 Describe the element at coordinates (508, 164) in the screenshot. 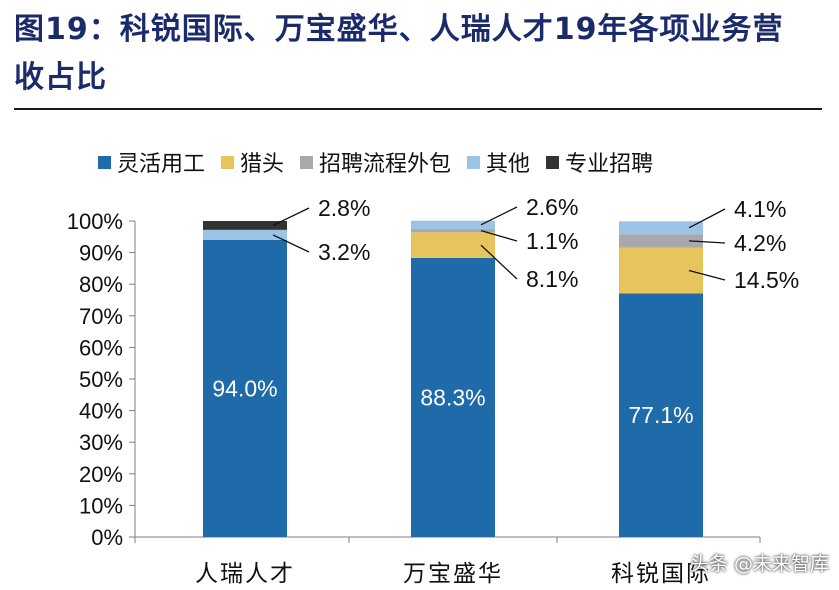

I see `legend-label: 其他` at that location.